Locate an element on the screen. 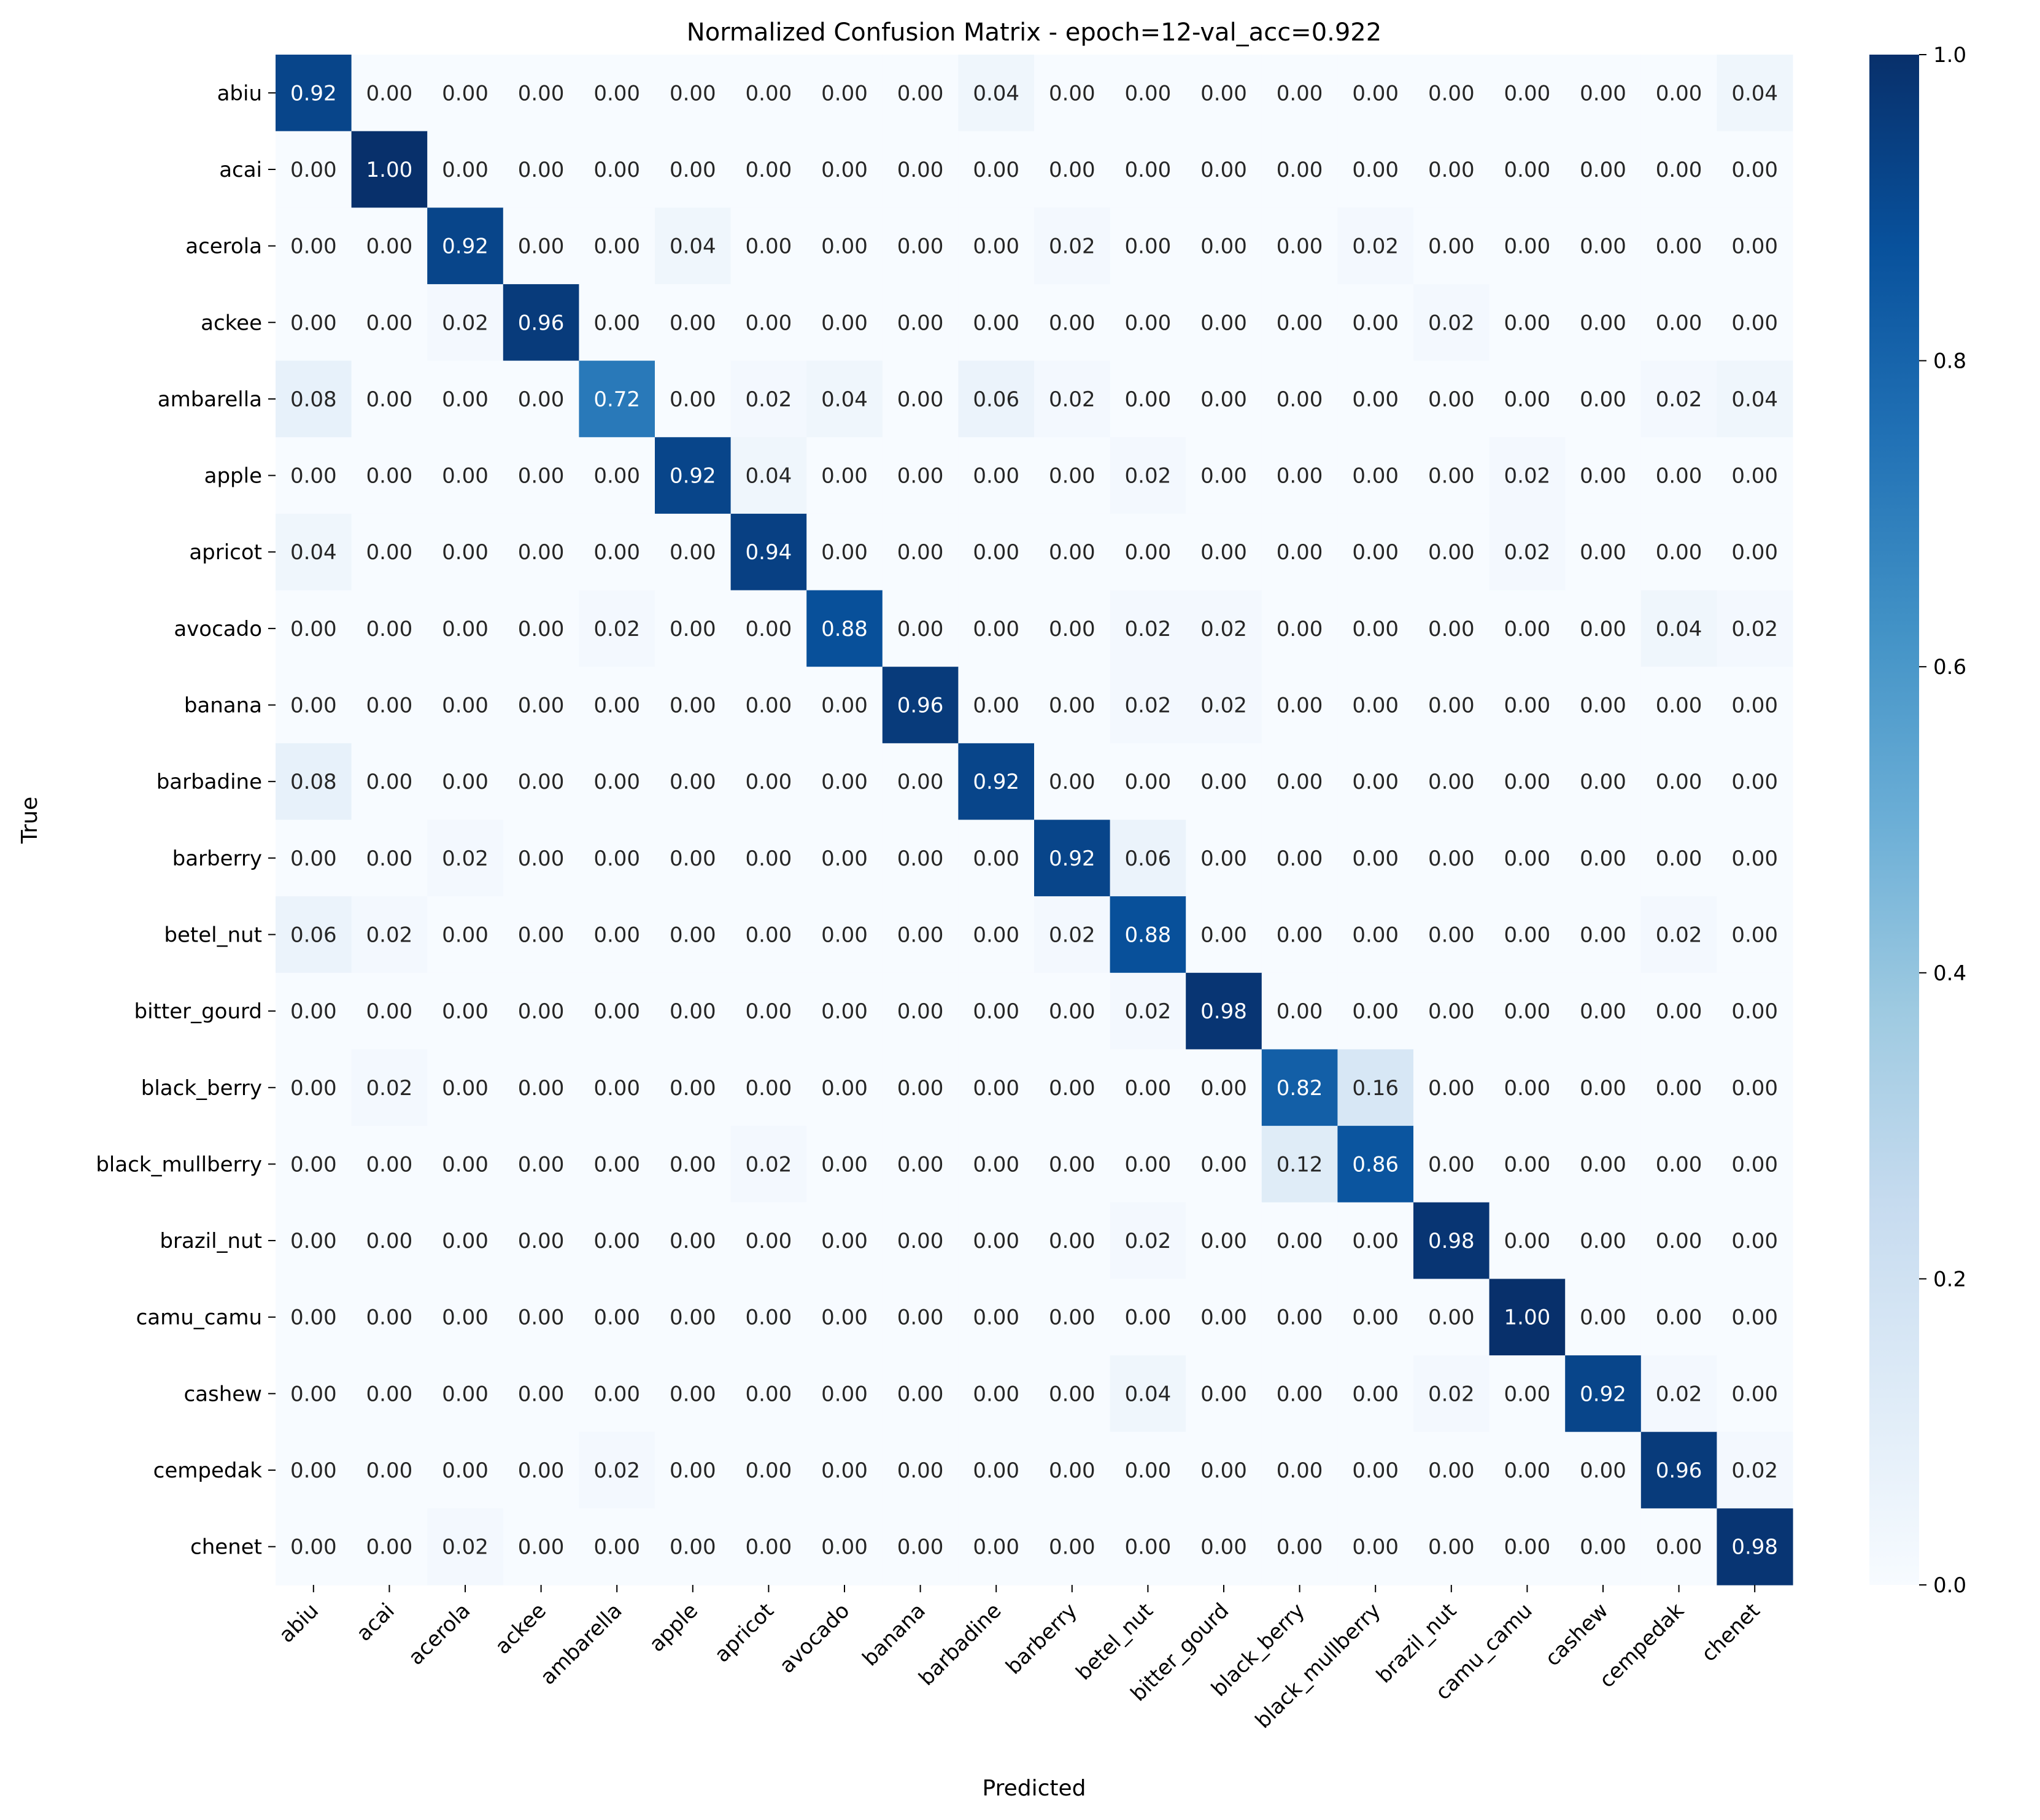  cell-annotation: 0.92 is located at coordinates (1603, 1394).